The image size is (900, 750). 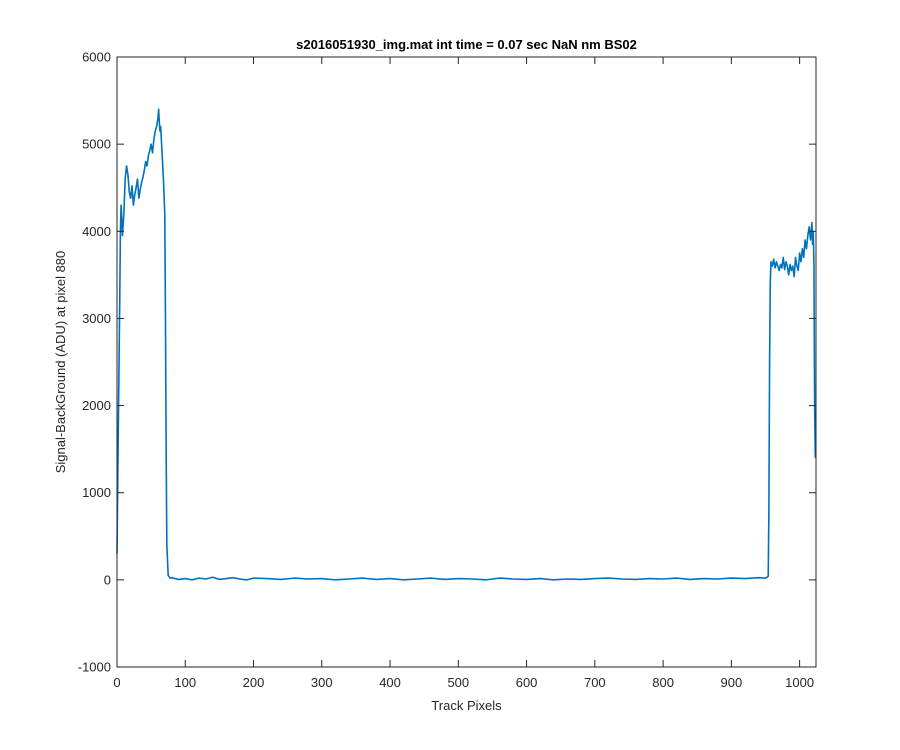 I want to click on y-tick-label: -1000, so click(x=94, y=667).